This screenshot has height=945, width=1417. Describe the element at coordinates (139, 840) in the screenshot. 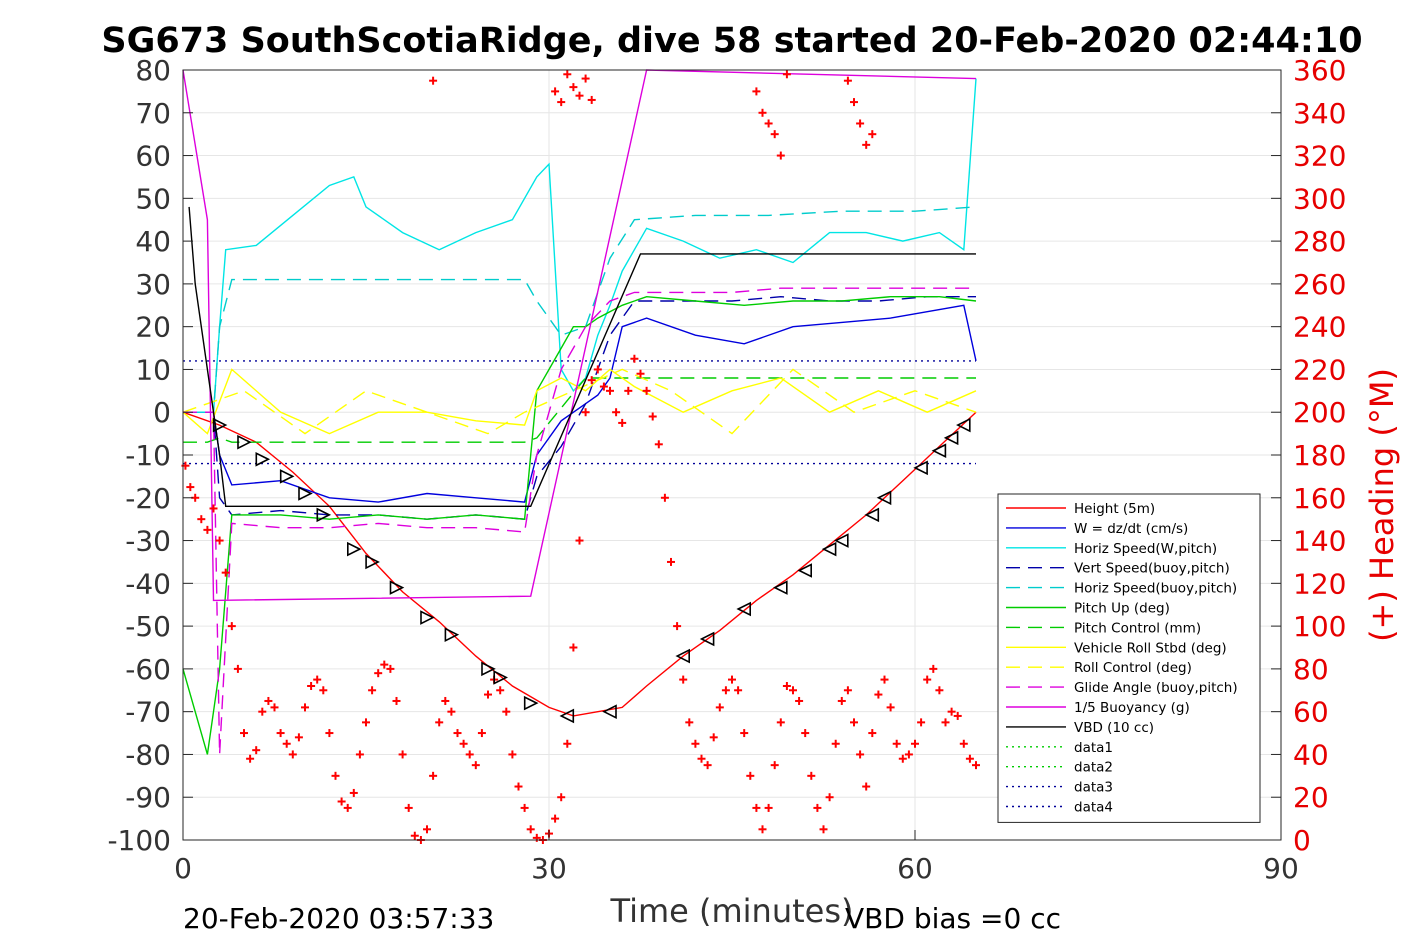

I see `y-tick-label: -100` at that location.